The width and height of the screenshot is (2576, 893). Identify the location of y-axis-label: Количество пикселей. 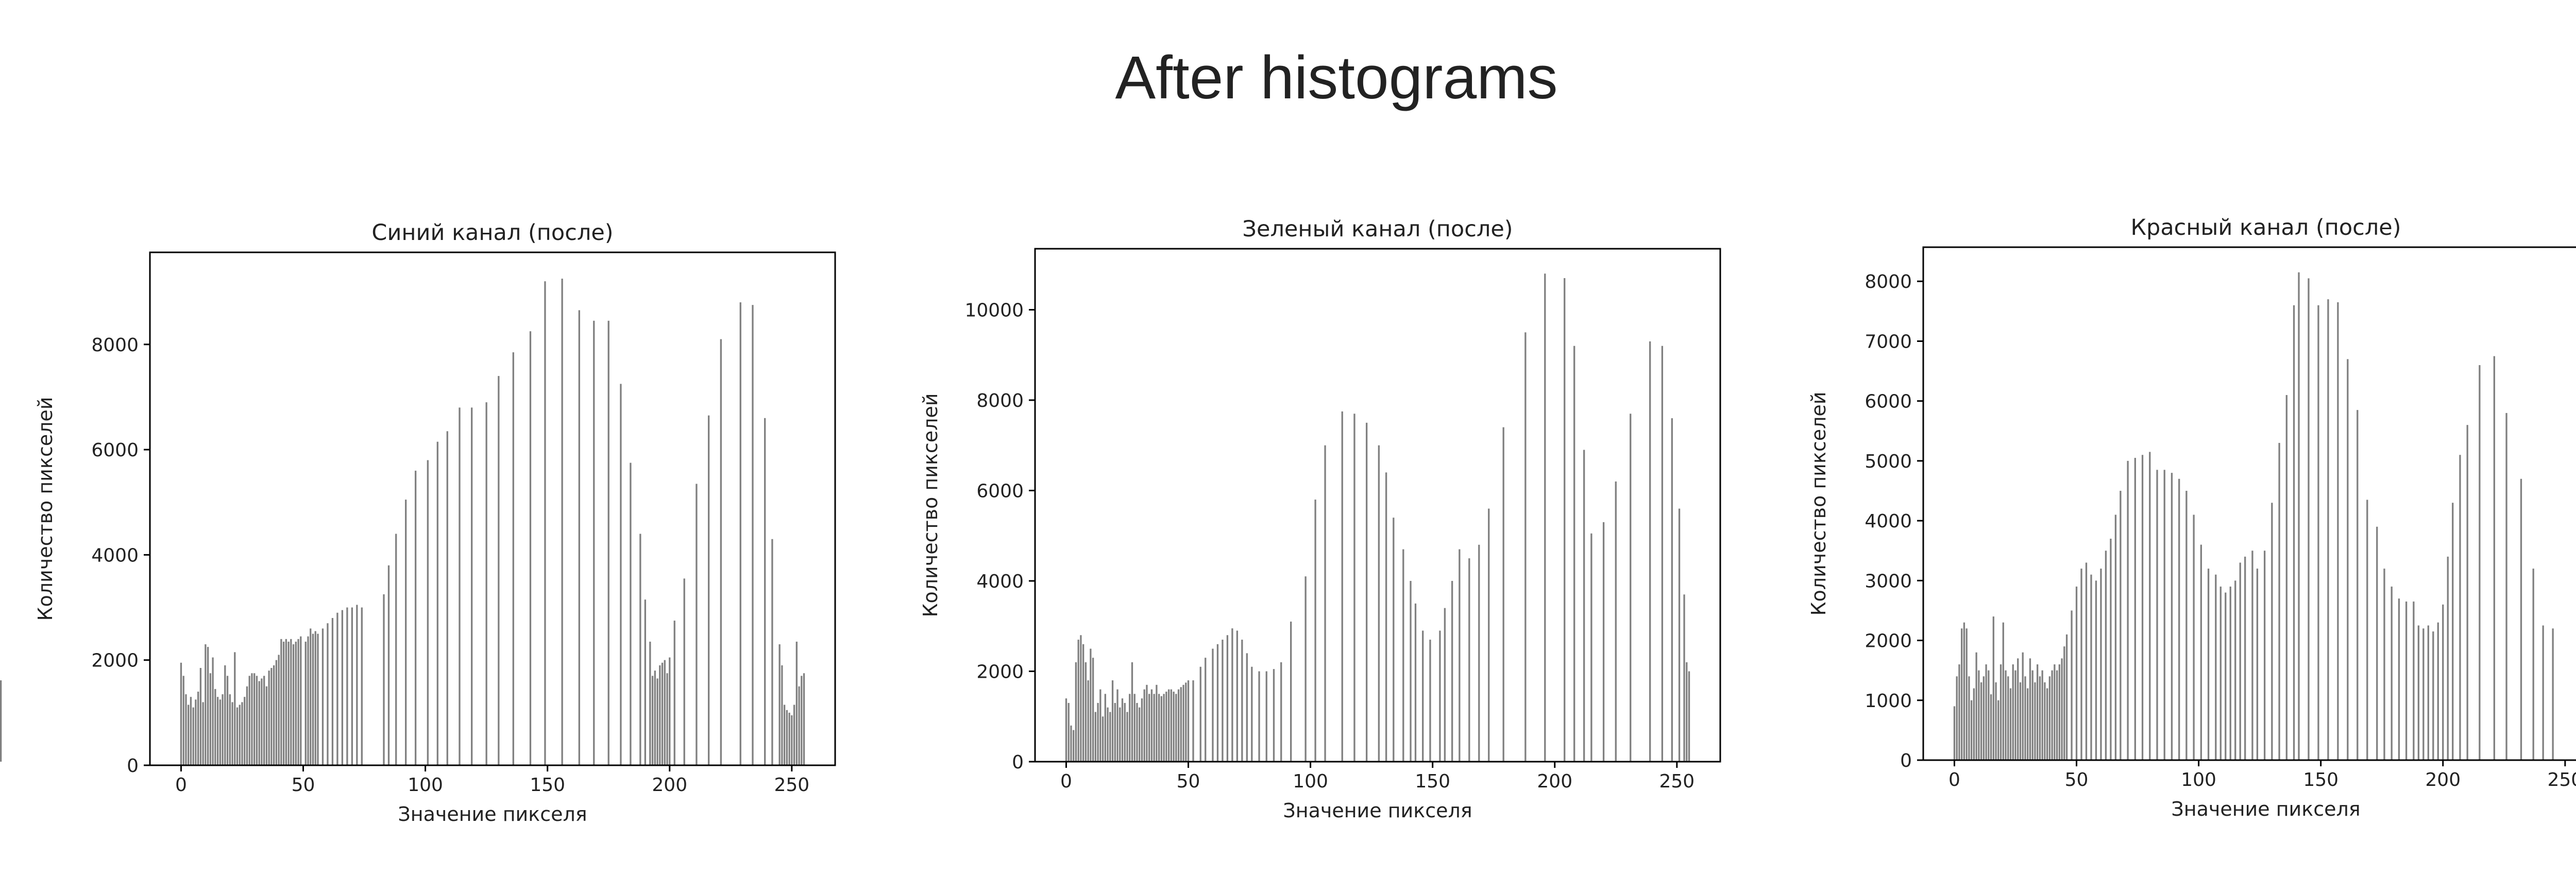
(45, 509).